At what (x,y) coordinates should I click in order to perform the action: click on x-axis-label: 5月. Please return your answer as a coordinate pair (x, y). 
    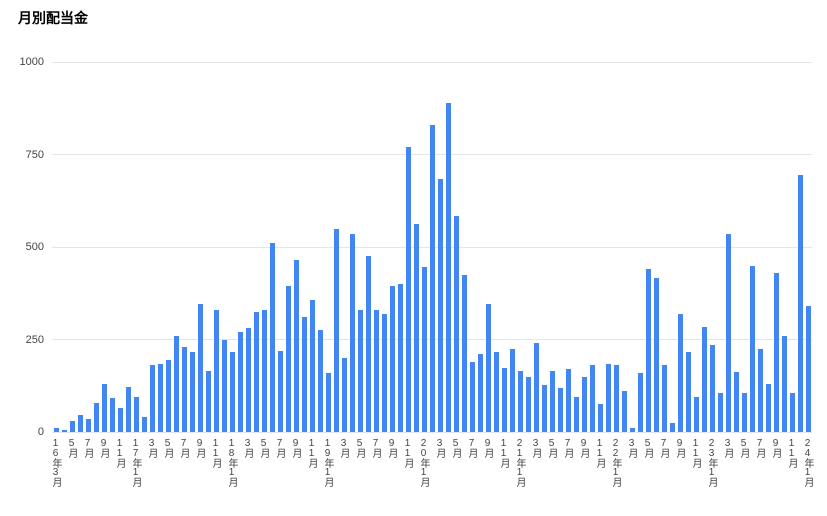
    Looking at the image, I should click on (647, 447).